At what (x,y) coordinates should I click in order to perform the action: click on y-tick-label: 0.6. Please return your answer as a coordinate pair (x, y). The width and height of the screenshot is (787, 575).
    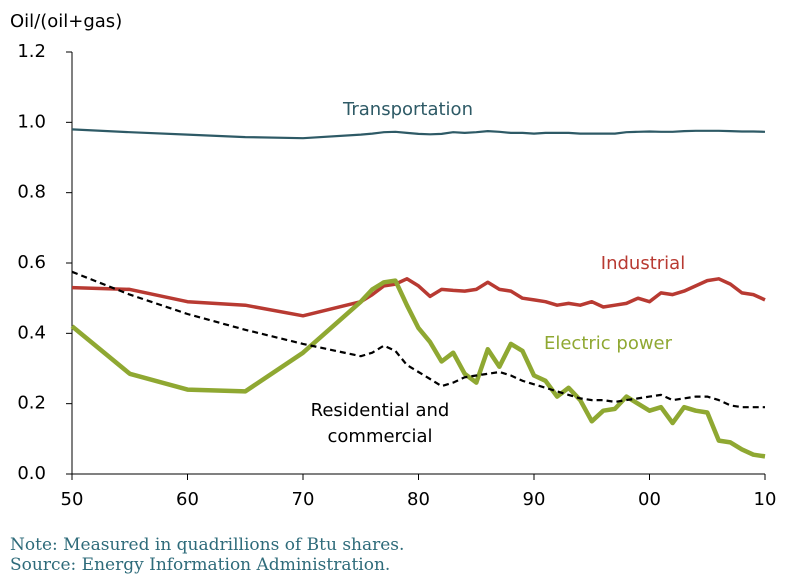
    Looking at the image, I should click on (31, 262).